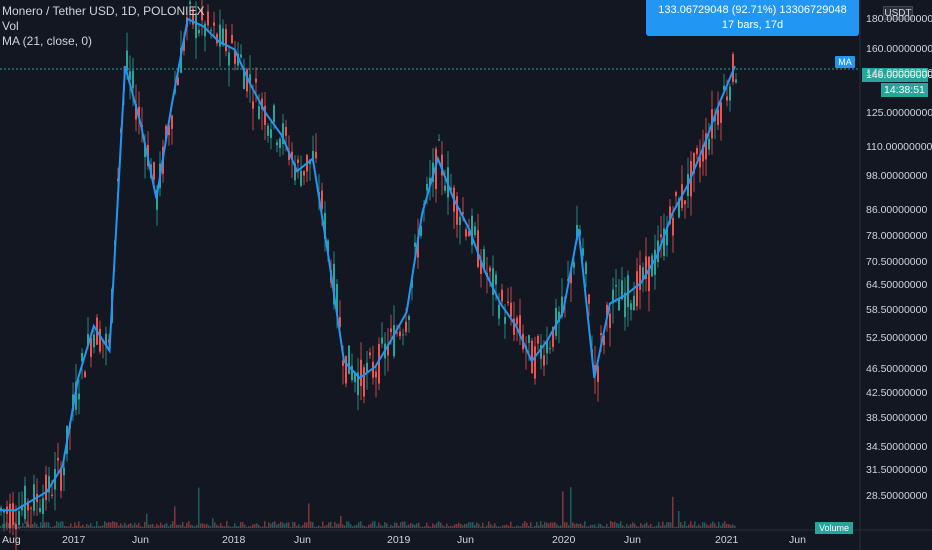 This screenshot has width=932, height=550. I want to click on currency-button: USDT, so click(898, 13).